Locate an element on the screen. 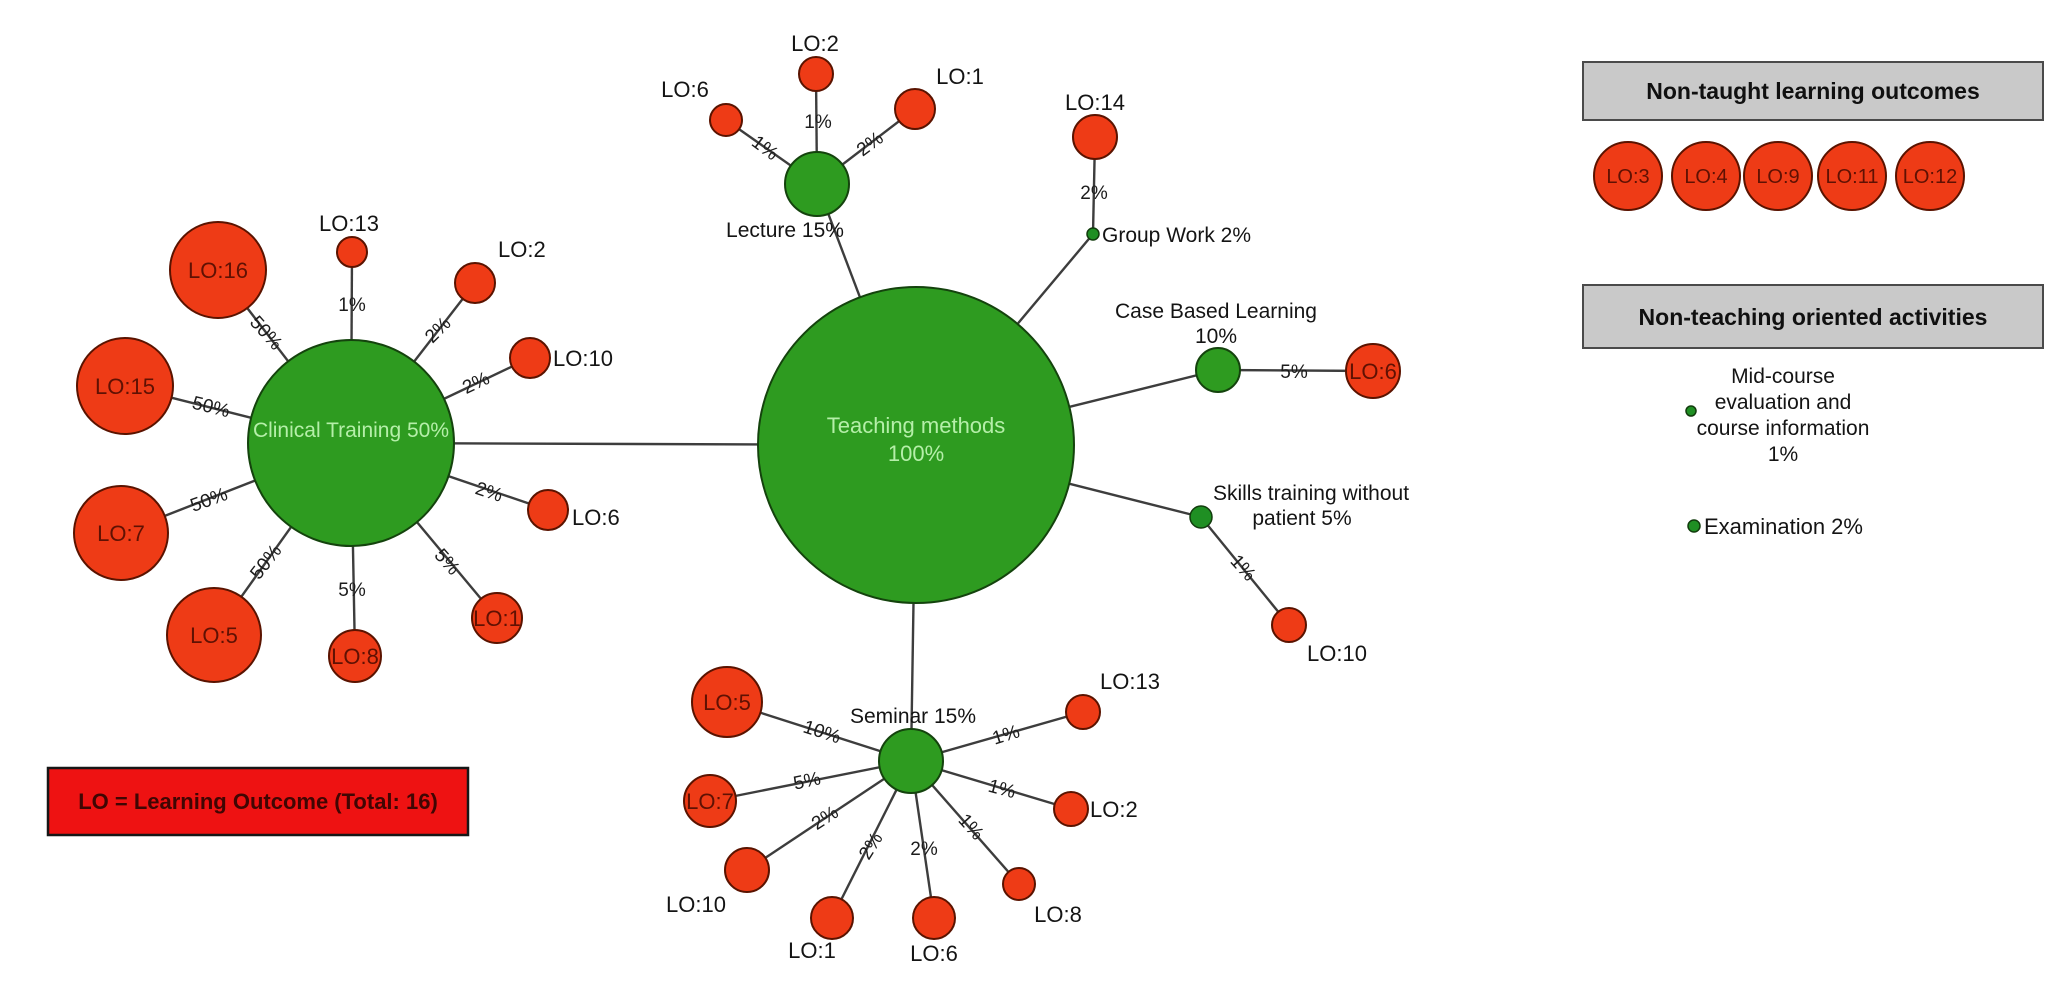 This screenshot has height=1001, width=2059. seminar-lo5-label: LO:5 is located at coordinates (727, 702).